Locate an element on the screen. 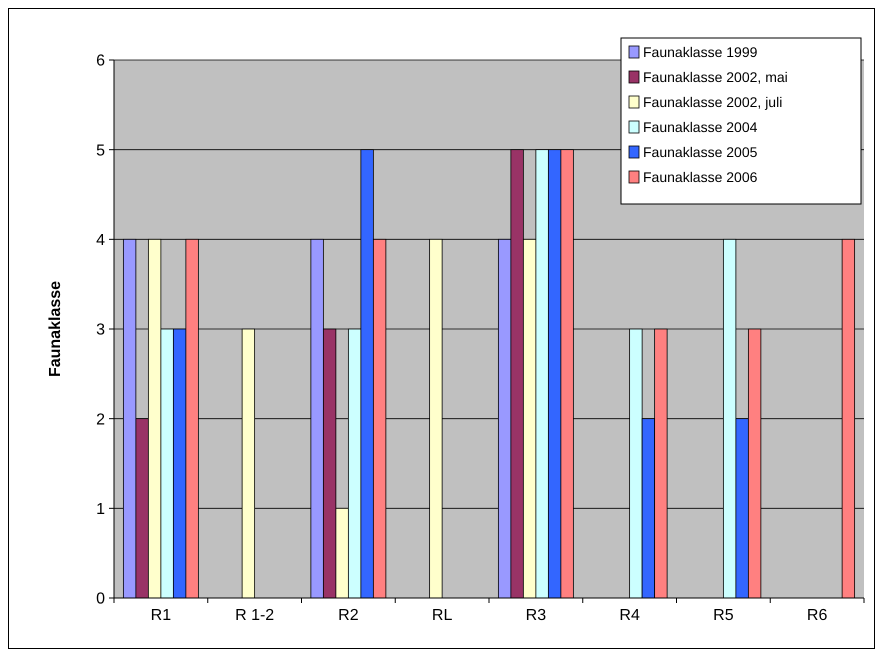 The image size is (883, 657). y-tick-label: 4 is located at coordinates (101, 240).